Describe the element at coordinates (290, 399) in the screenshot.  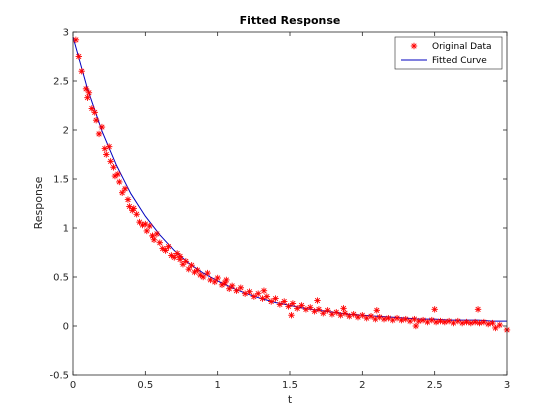
I see `x-axis-label: t` at that location.